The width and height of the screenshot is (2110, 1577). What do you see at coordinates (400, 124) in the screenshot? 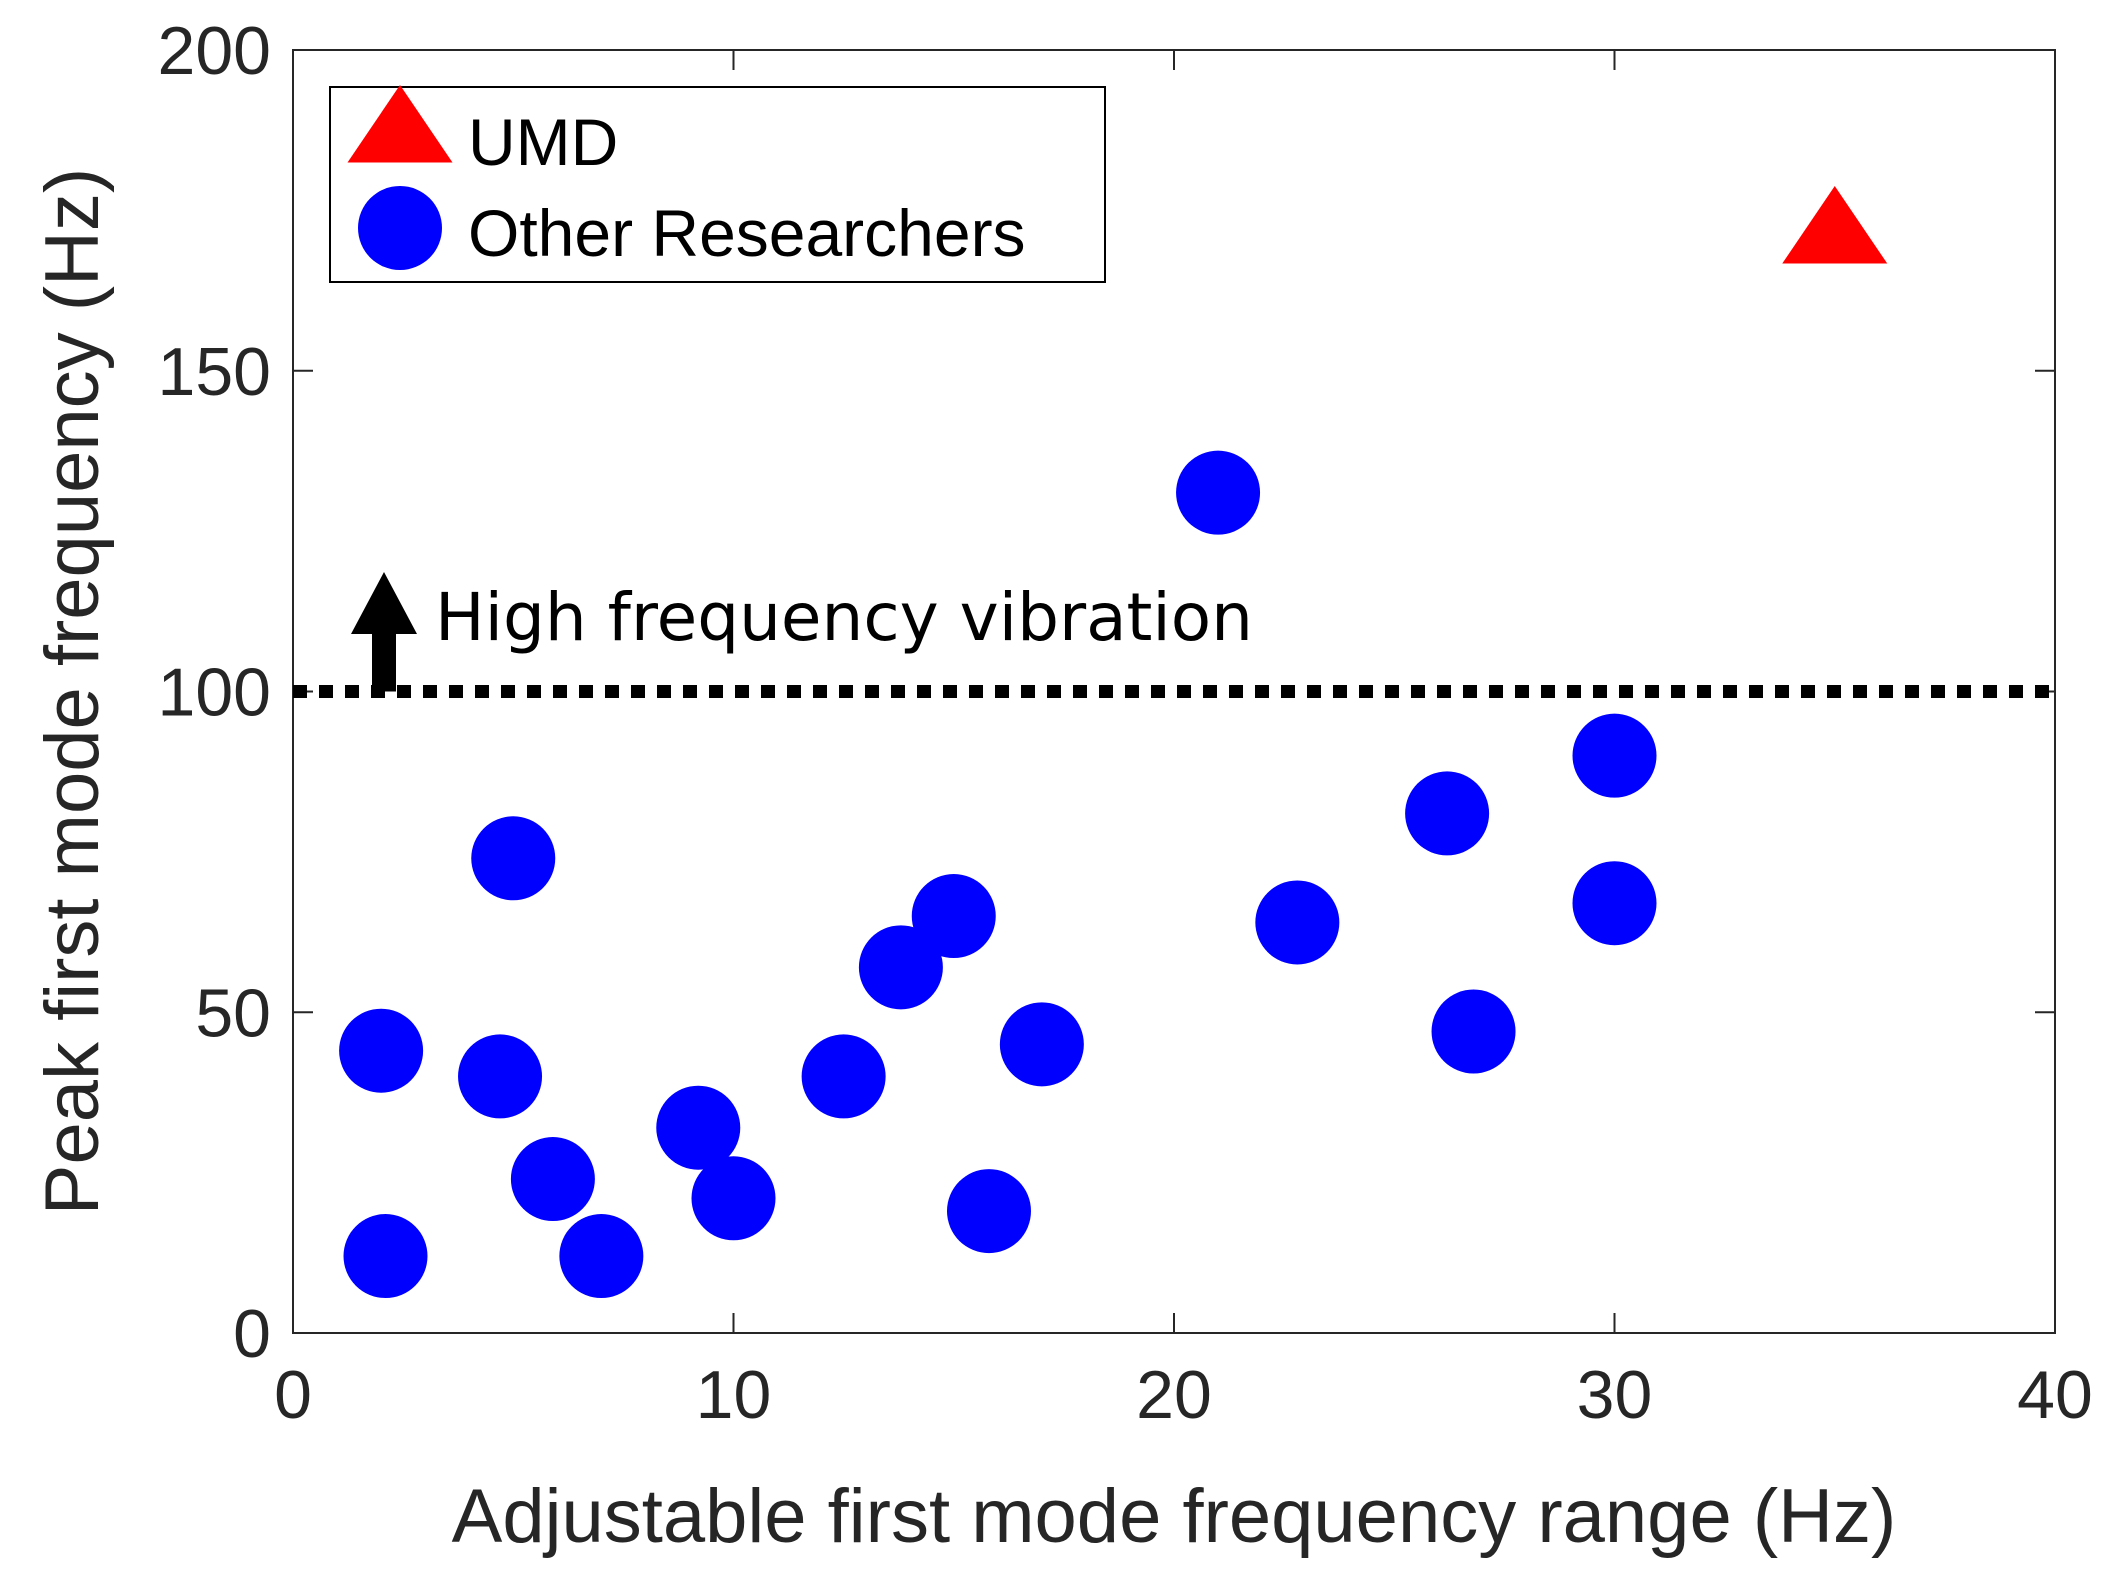
I see `legend-marker-triangle` at bounding box center [400, 124].